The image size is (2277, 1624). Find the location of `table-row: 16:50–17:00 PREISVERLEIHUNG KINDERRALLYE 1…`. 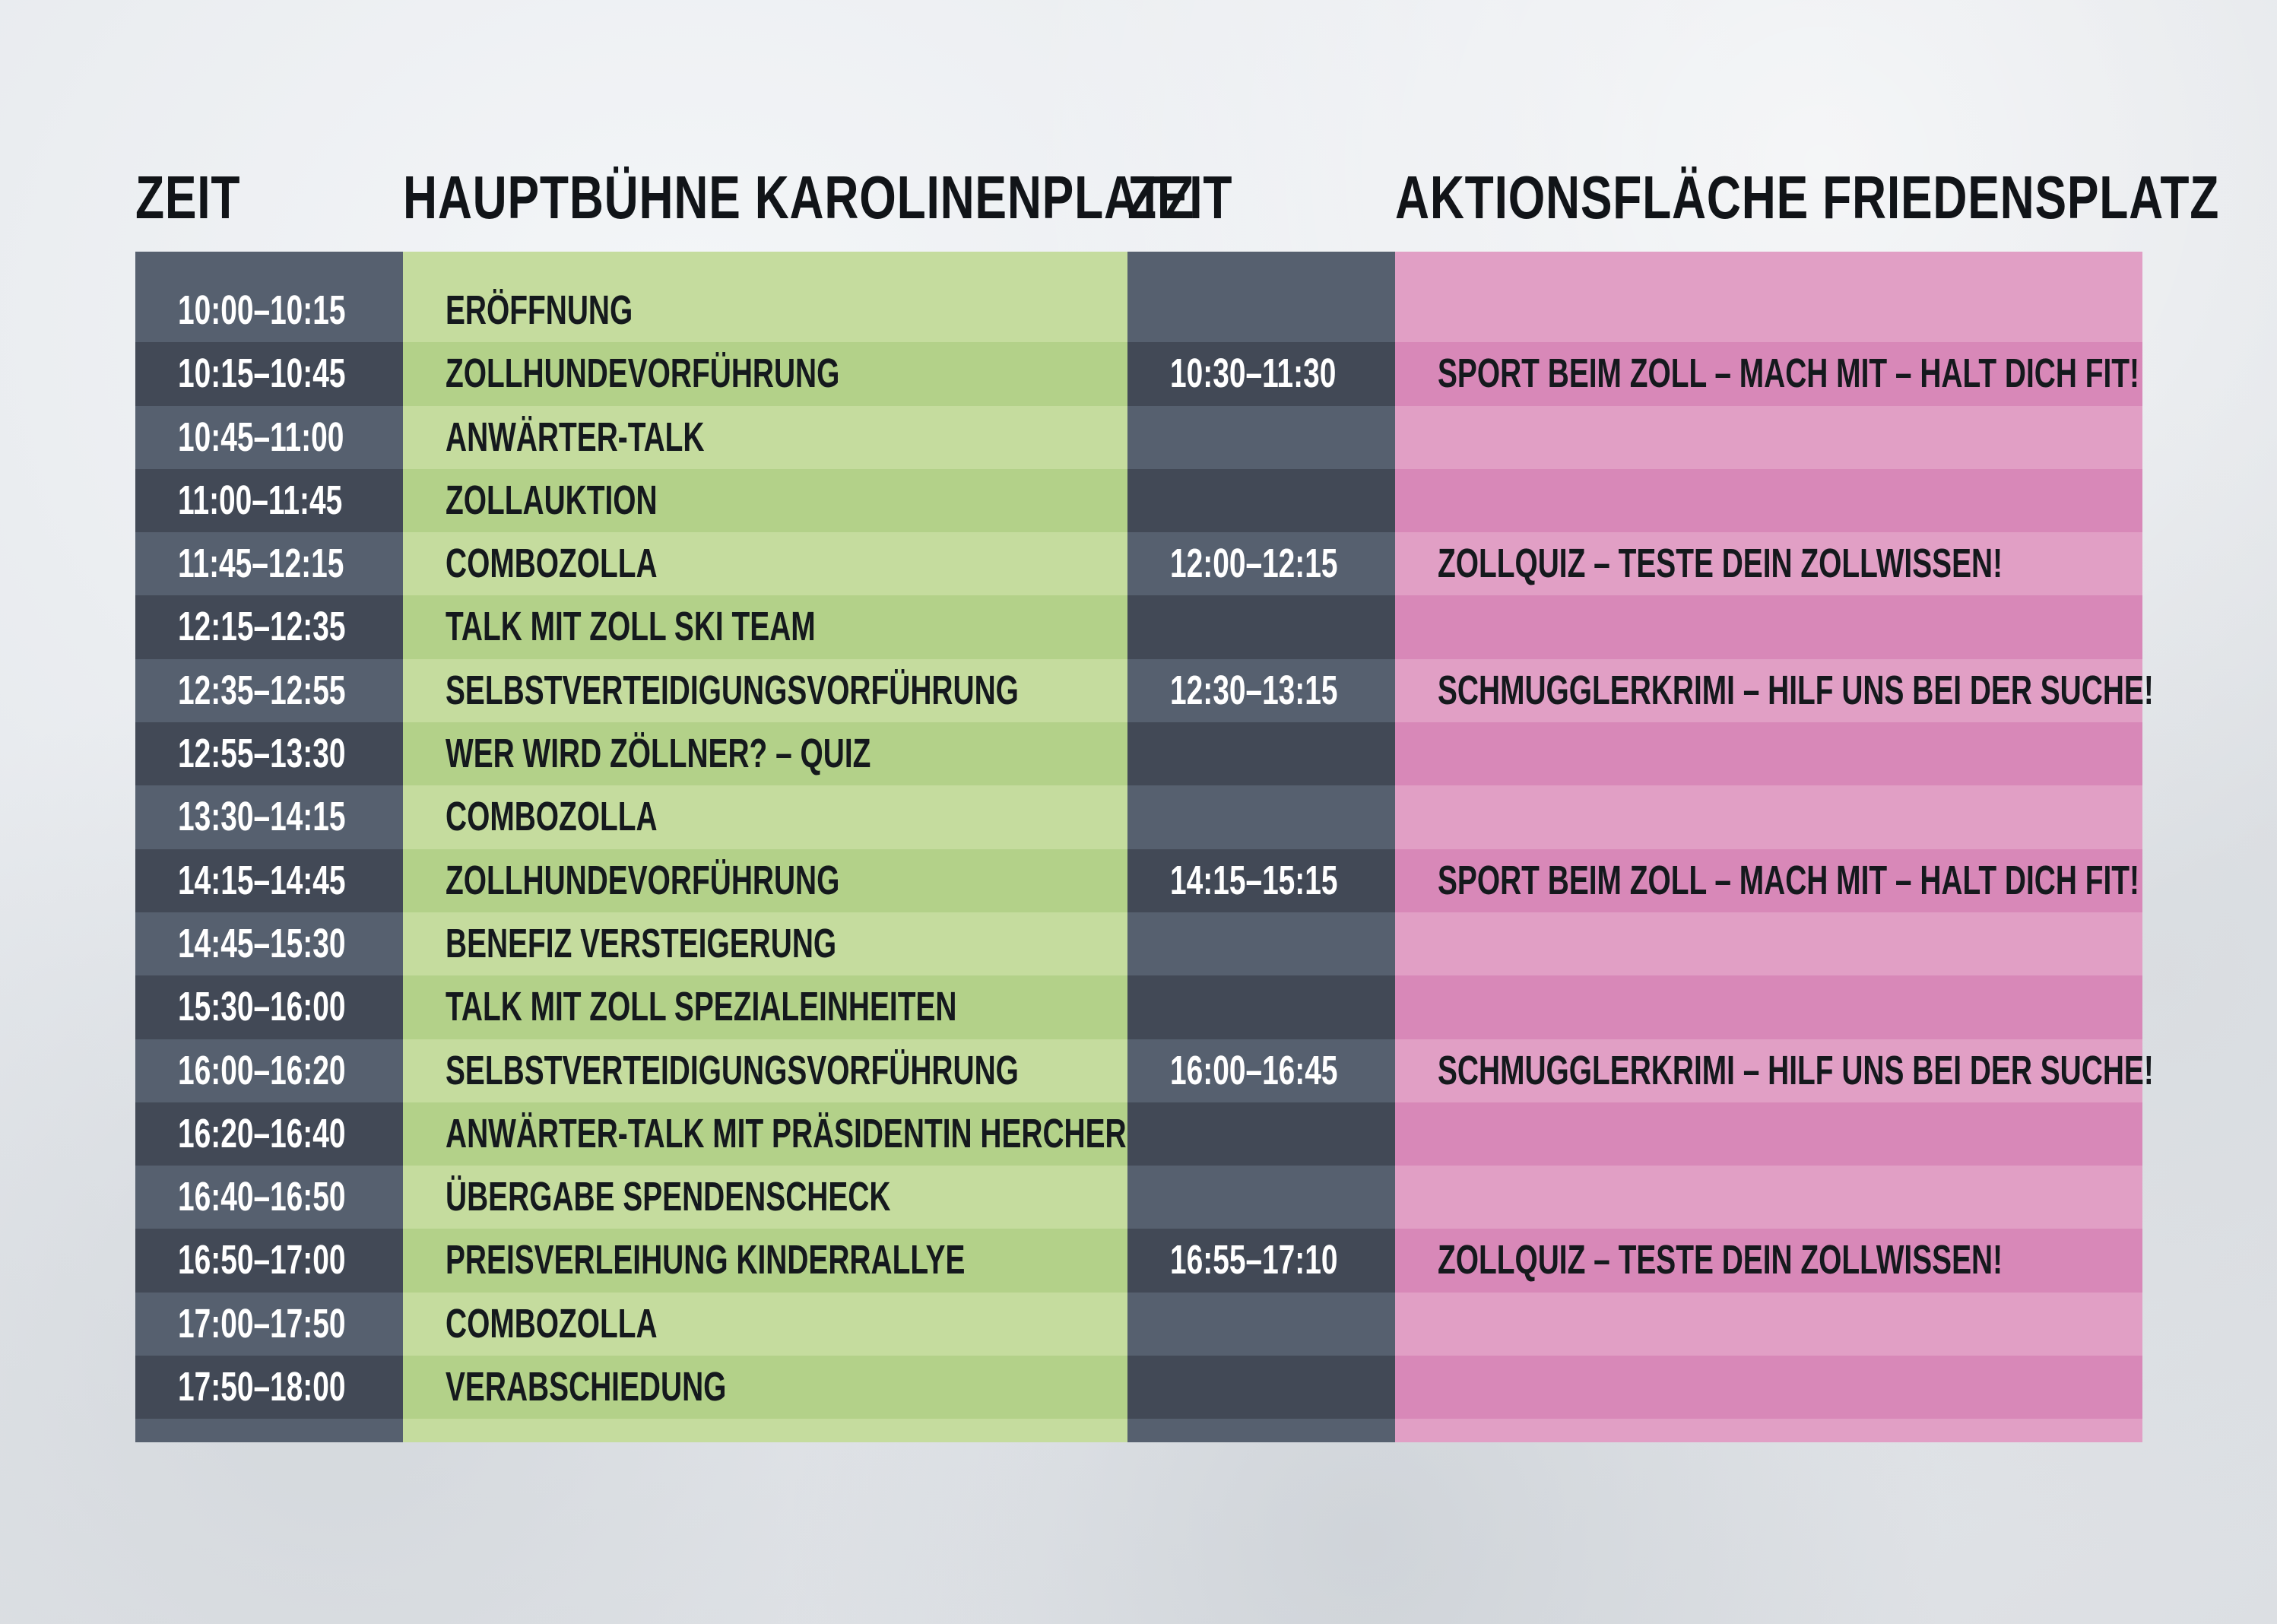

table-row: 16:50–17:00 PREISVERLEIHUNG KINDERRALLYE 1… is located at coordinates (1138, 1261).